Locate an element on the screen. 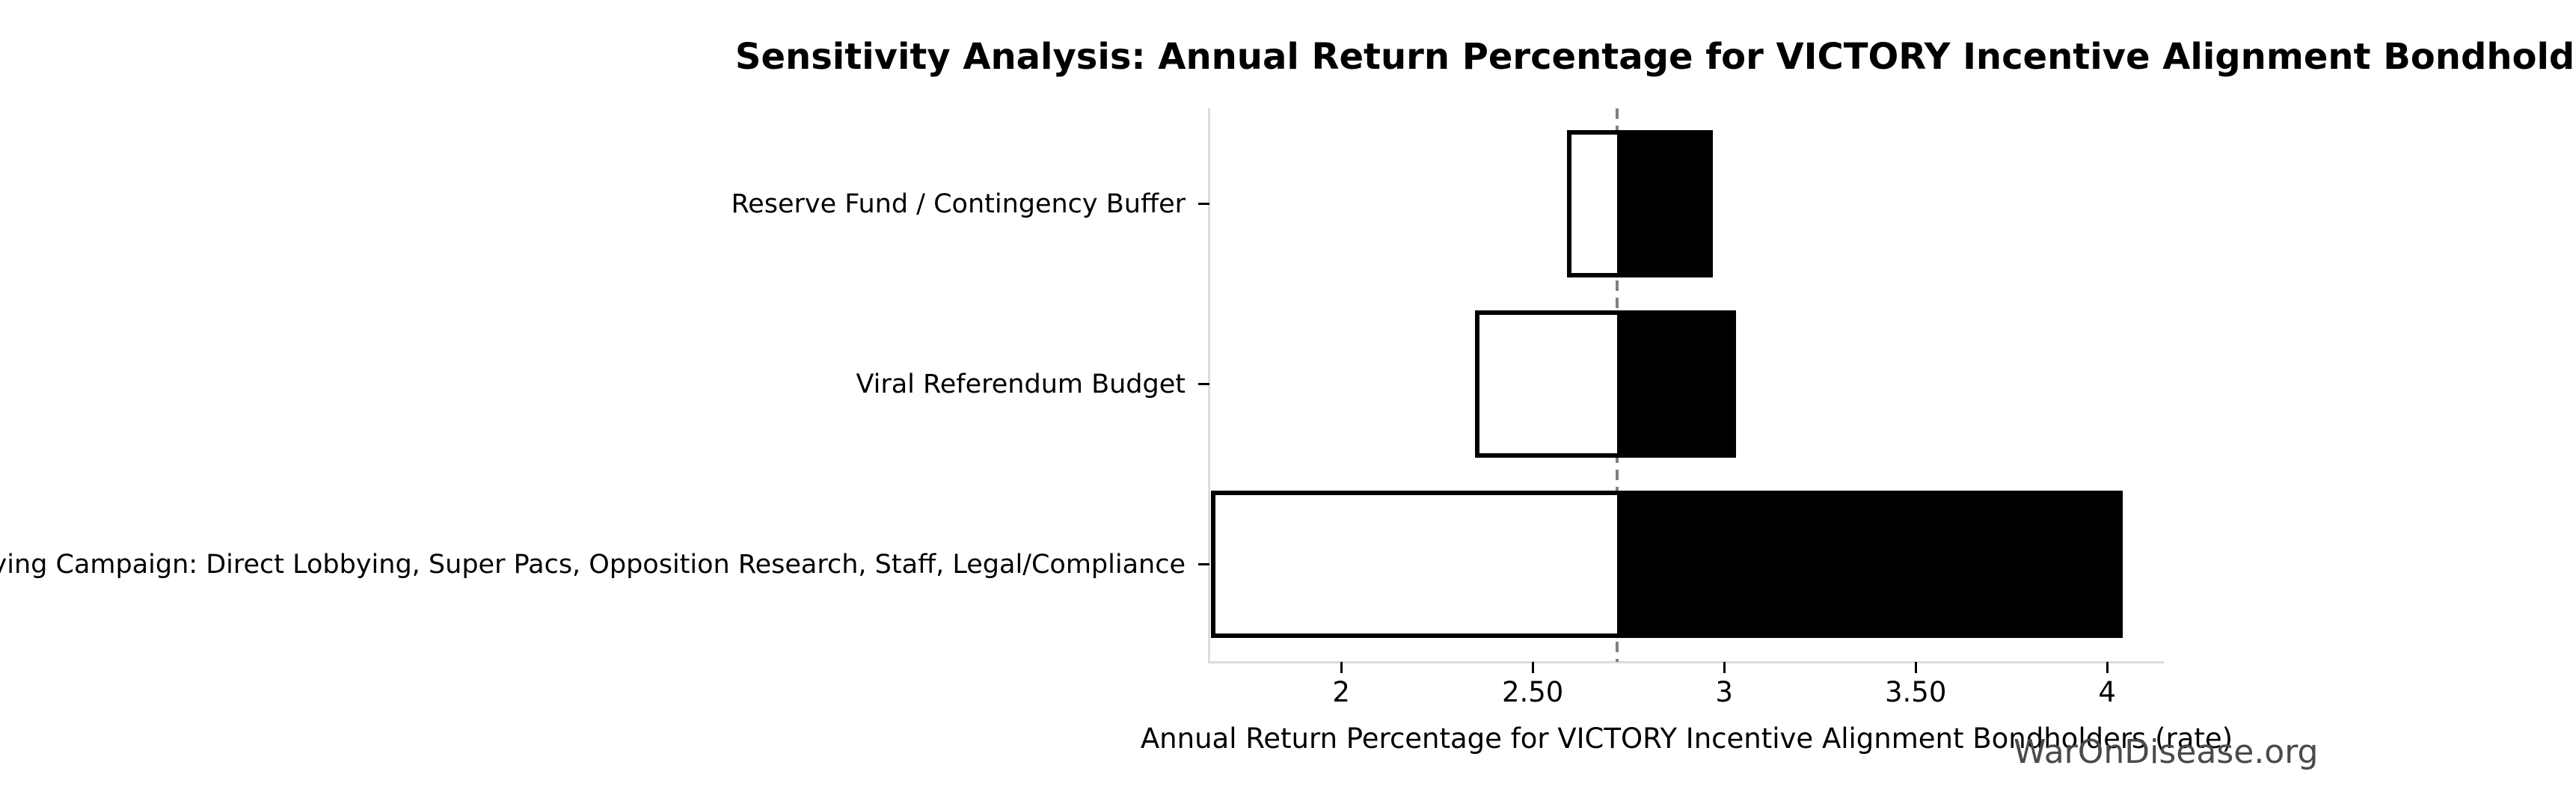 The width and height of the screenshot is (2576, 804). x-tick-label-1: 2.50 is located at coordinates (1532, 692).